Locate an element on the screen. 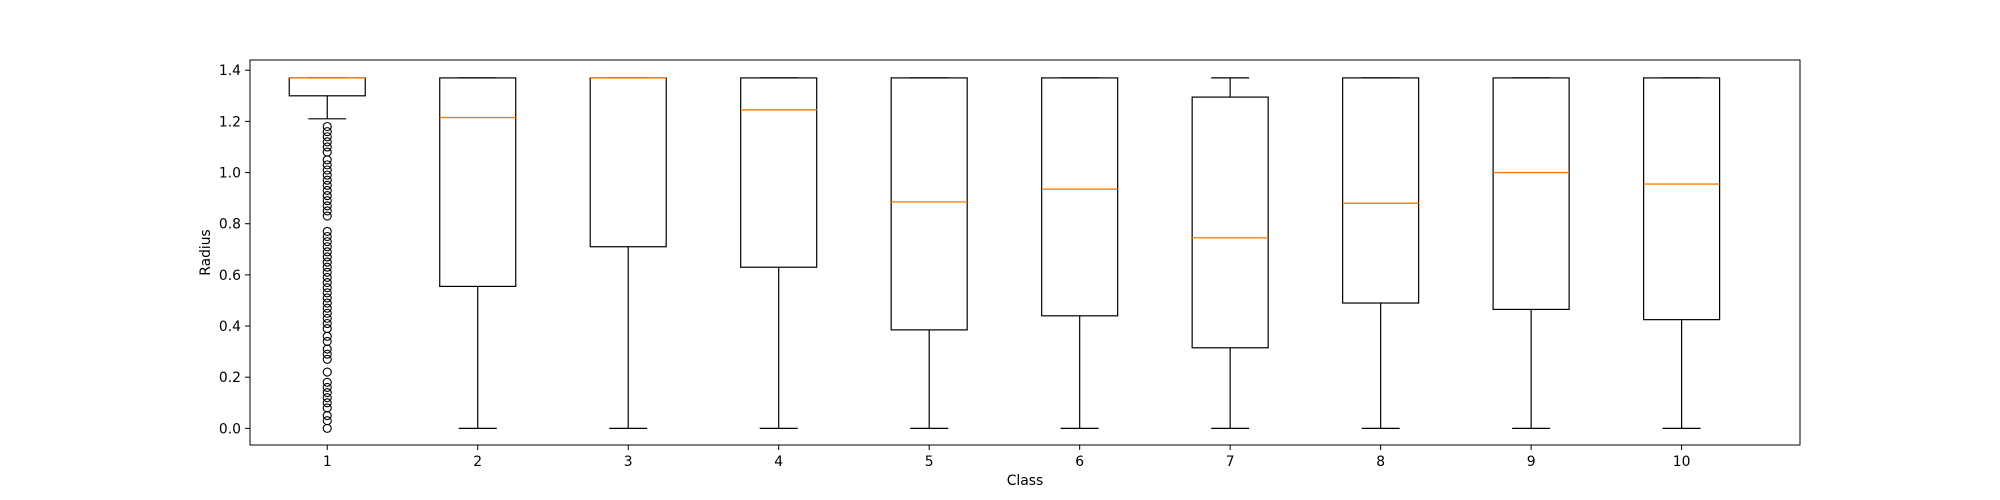  x-tick-label: 10 is located at coordinates (1682, 462).